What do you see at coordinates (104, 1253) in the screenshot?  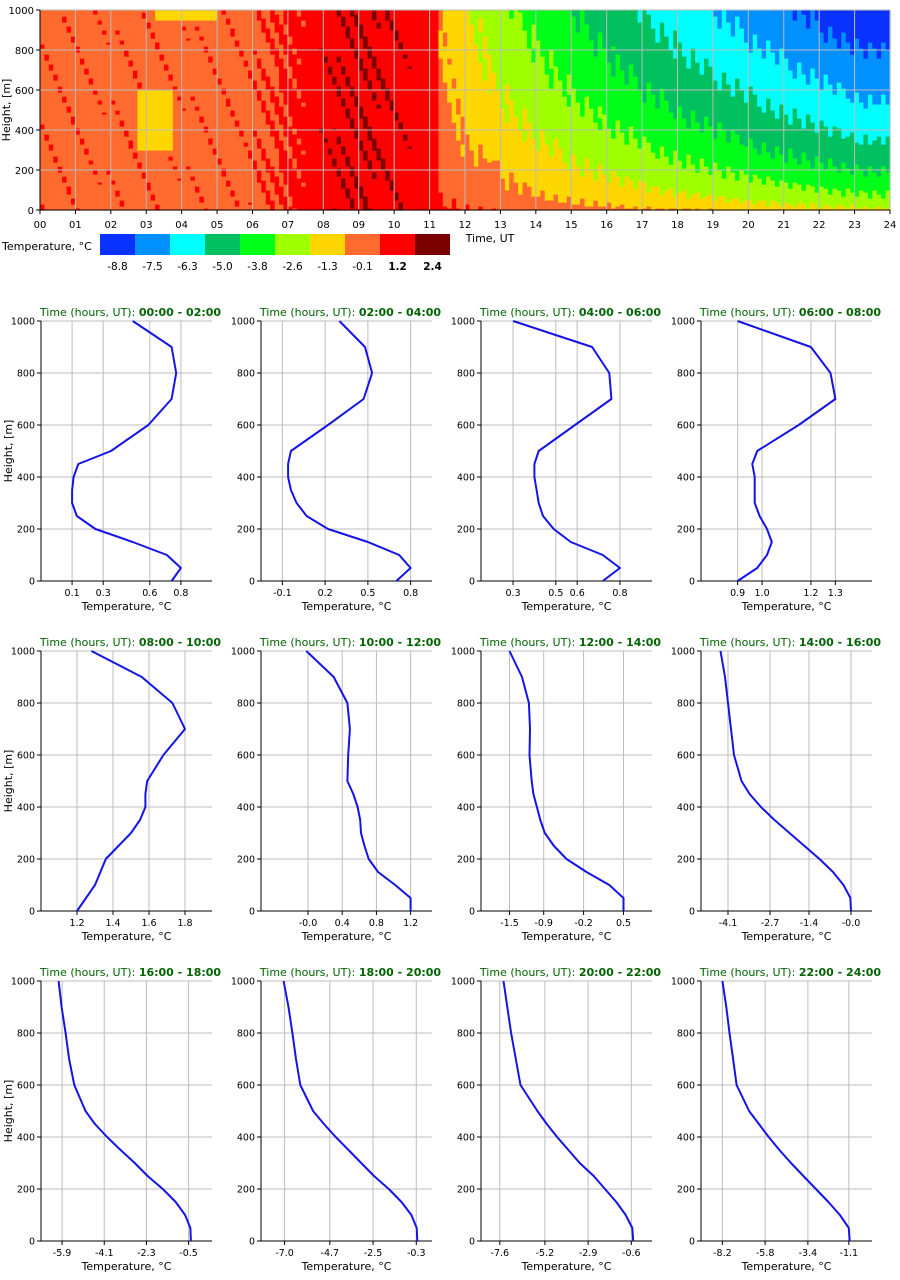 I see `panel-xtick-label: -4.1` at bounding box center [104, 1253].